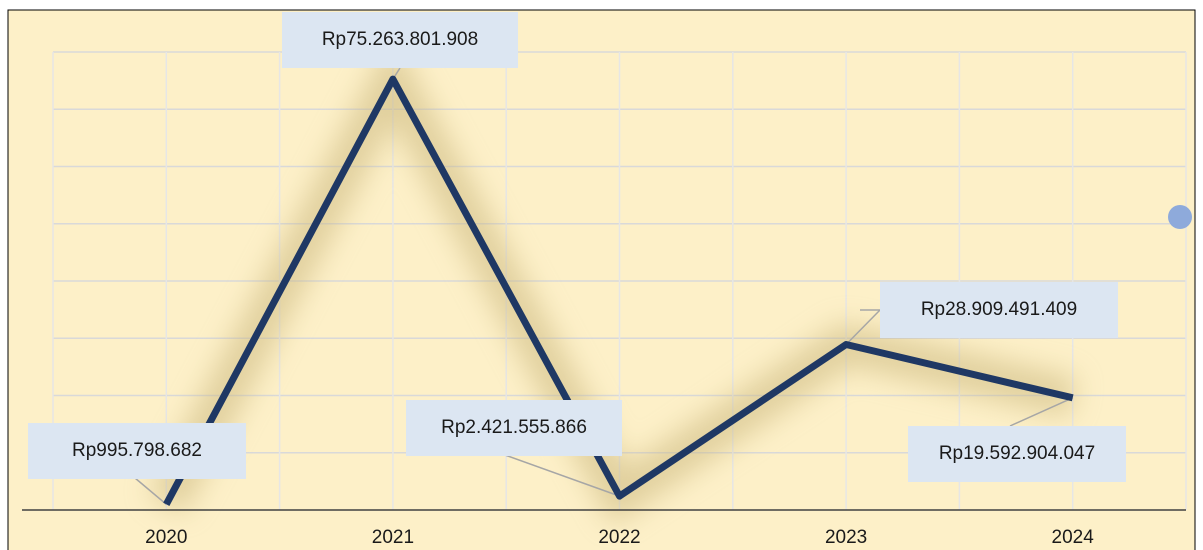  Describe the element at coordinates (393, 537) in the screenshot. I see `x-tick-label: 2021` at that location.